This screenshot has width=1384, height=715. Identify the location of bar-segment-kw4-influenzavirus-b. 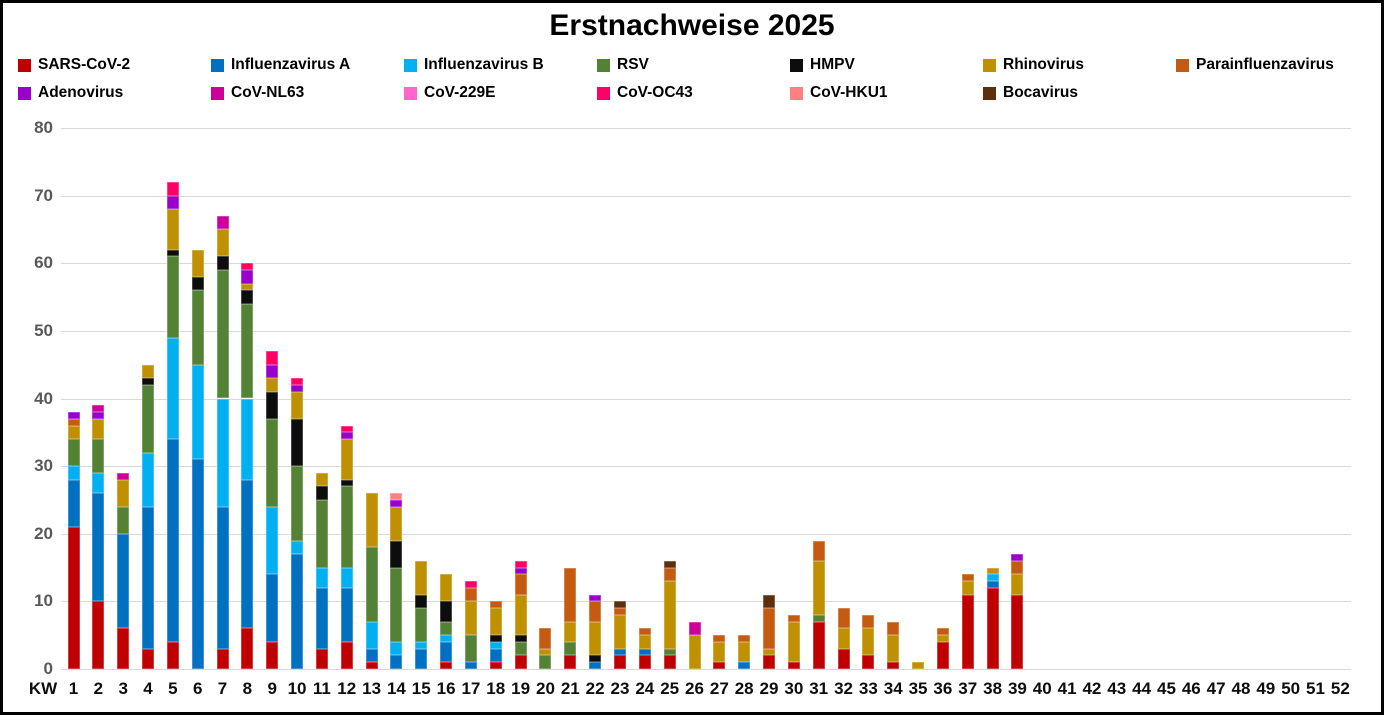
(148, 479).